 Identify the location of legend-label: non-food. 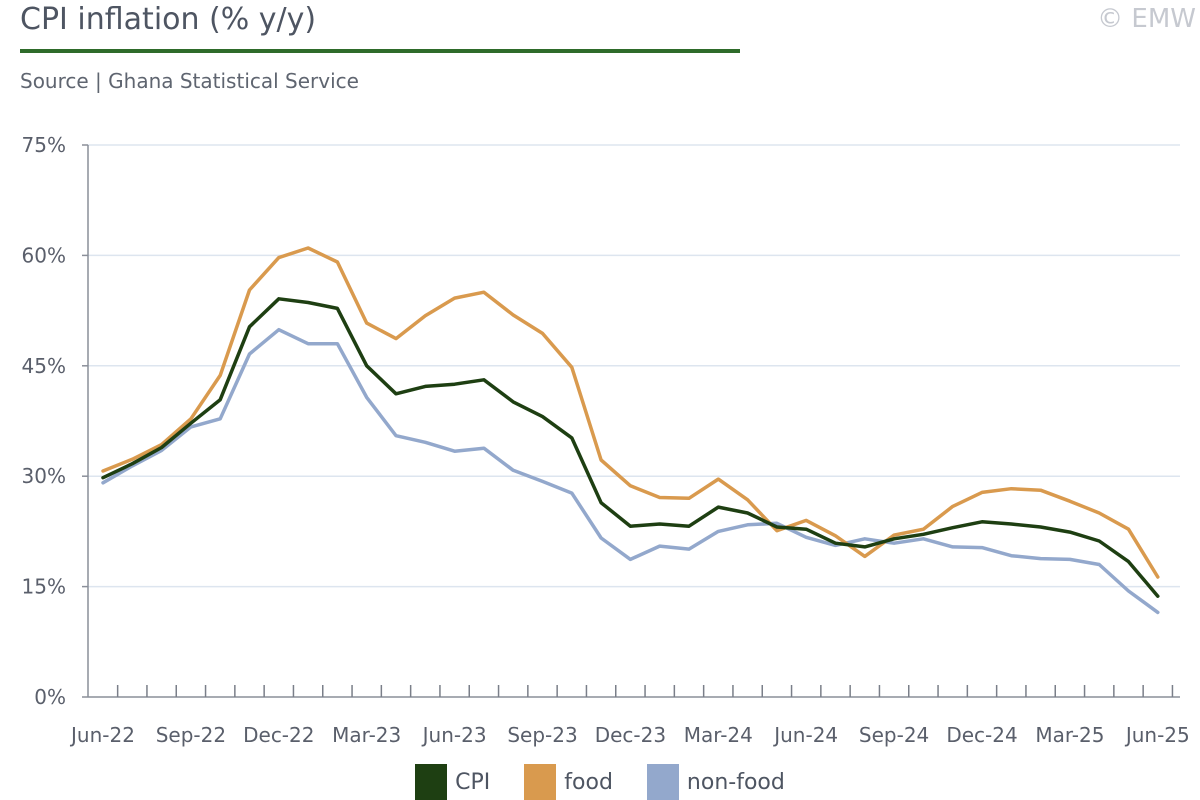
(735, 782).